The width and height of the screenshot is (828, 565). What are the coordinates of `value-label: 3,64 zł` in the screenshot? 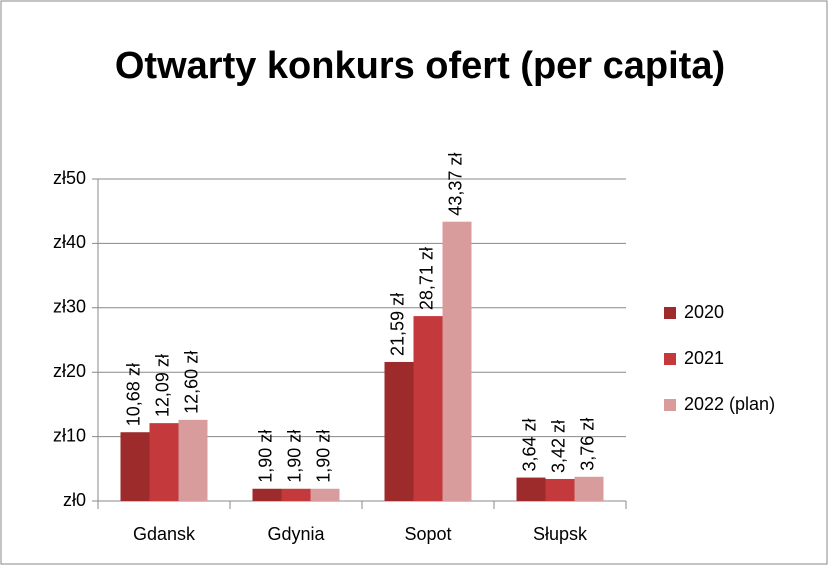 It's located at (530, 445).